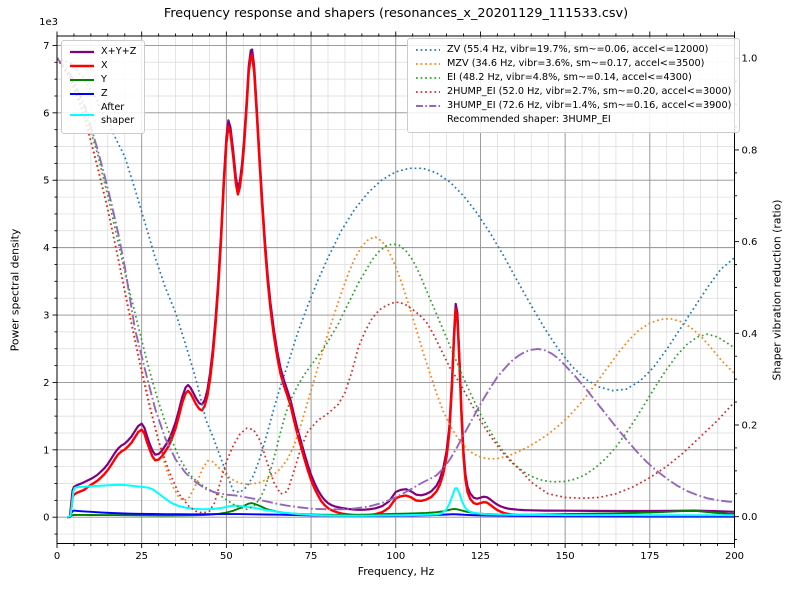 The image size is (800, 600). I want to click on y-left-tick-label: 1, so click(46, 450).